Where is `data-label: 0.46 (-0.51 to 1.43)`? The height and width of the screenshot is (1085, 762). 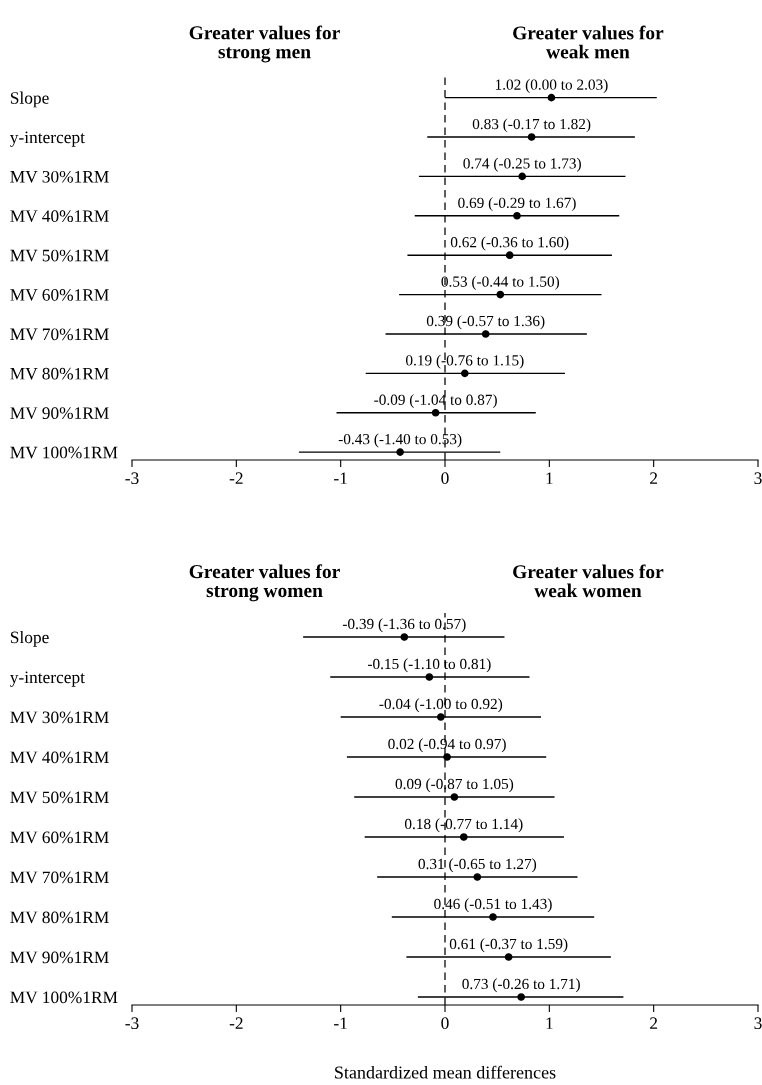
data-label: 0.46 (-0.51 to 1.43) is located at coordinates (493, 905).